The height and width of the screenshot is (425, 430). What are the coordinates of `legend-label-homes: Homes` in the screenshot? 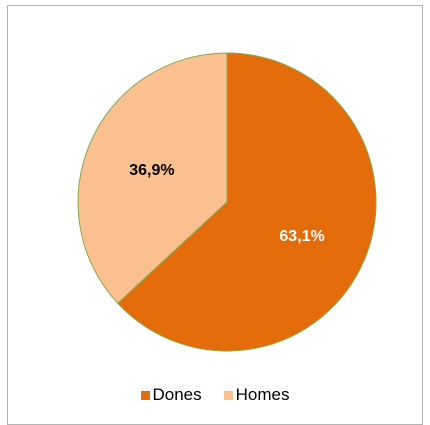 It's located at (262, 394).